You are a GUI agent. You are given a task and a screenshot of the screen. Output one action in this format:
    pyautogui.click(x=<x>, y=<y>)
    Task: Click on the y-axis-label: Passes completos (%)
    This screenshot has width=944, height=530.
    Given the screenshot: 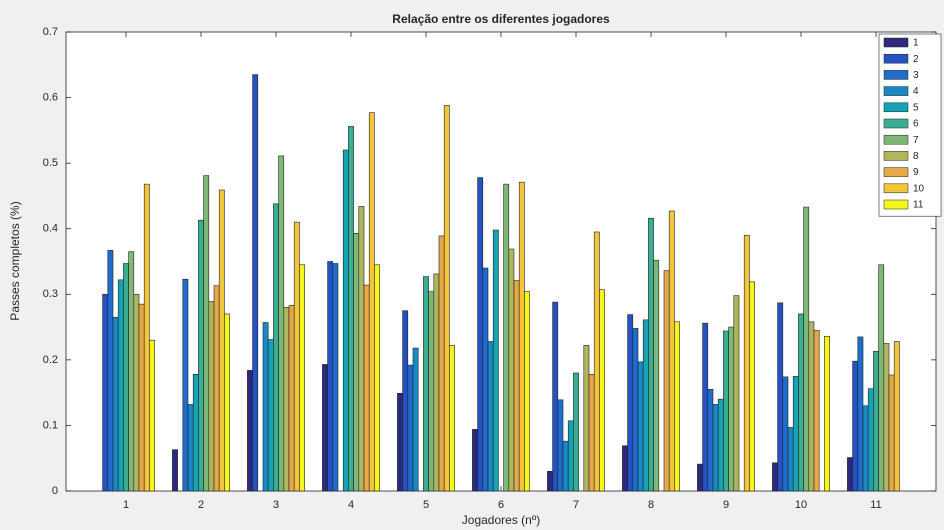 What is the action you would take?
    pyautogui.click(x=15, y=260)
    